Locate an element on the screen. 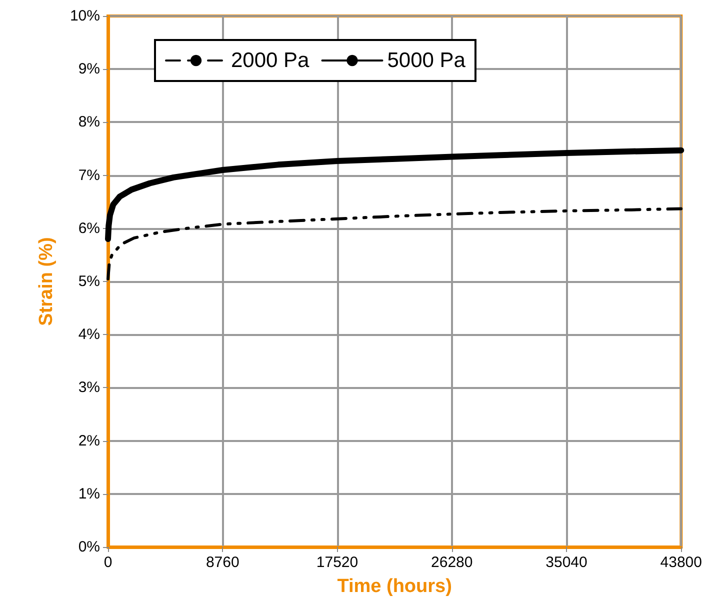  y-tick-label: 4% is located at coordinates (89, 335).